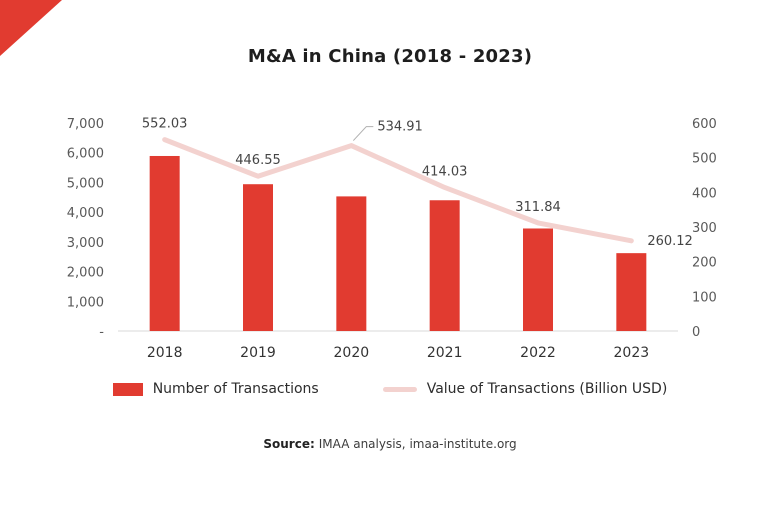  I want to click on right-axis-tick: 500, so click(704, 159).